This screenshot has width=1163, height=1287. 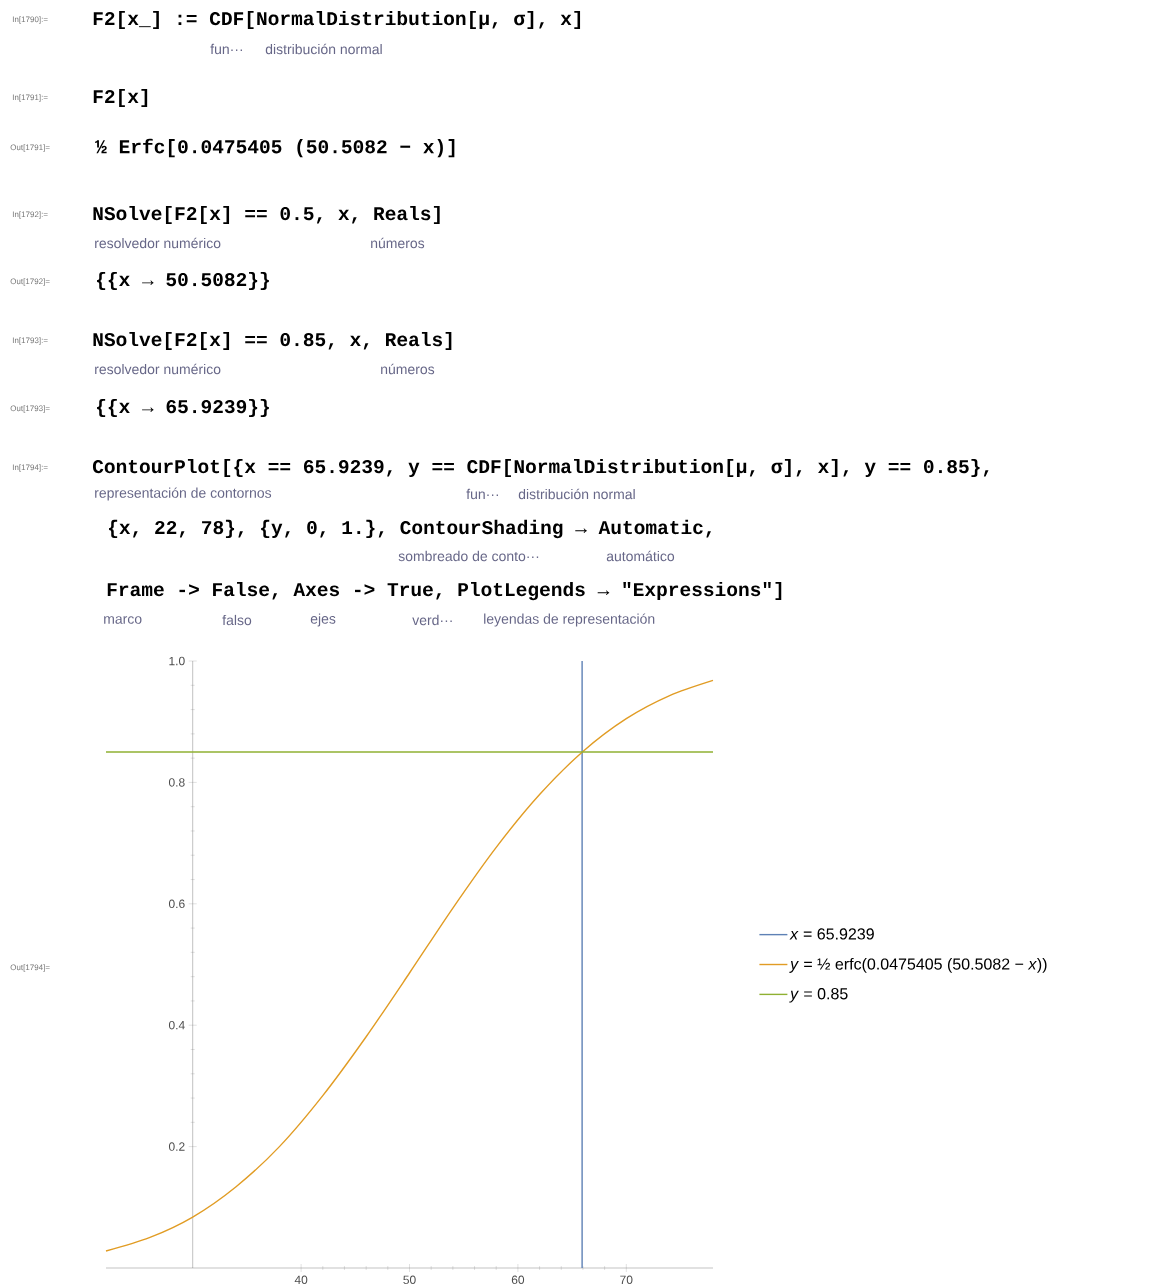 What do you see at coordinates (540, 468) in the screenshot?
I see `text: ContourPlot[{x == 65.9239, y == CDF[NormalDistribution[μ, σ], x], y == 0.85},` at bounding box center [540, 468].